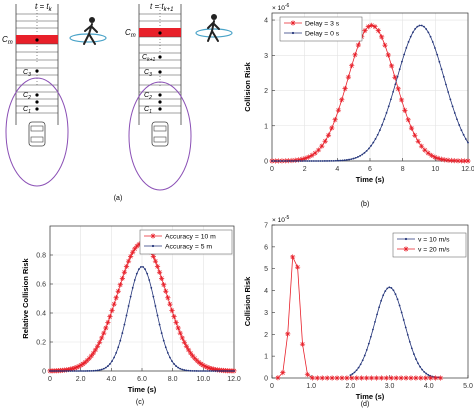 Image resolution: width=474 pixels, height=414 pixels. I want to click on legend-box, so click(321, 29).